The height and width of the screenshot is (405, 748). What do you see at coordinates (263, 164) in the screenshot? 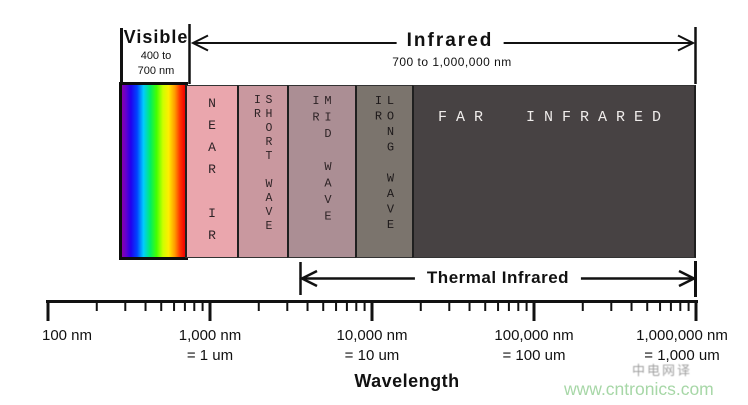
I see `band-short-wave-ir-label: SHORT WAVE IR` at bounding box center [263, 164].